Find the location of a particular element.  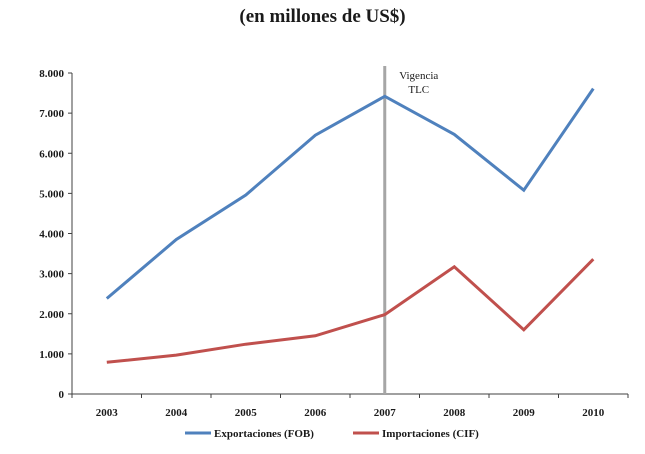

chart-title: (en millones de US$) is located at coordinates (322, 16).